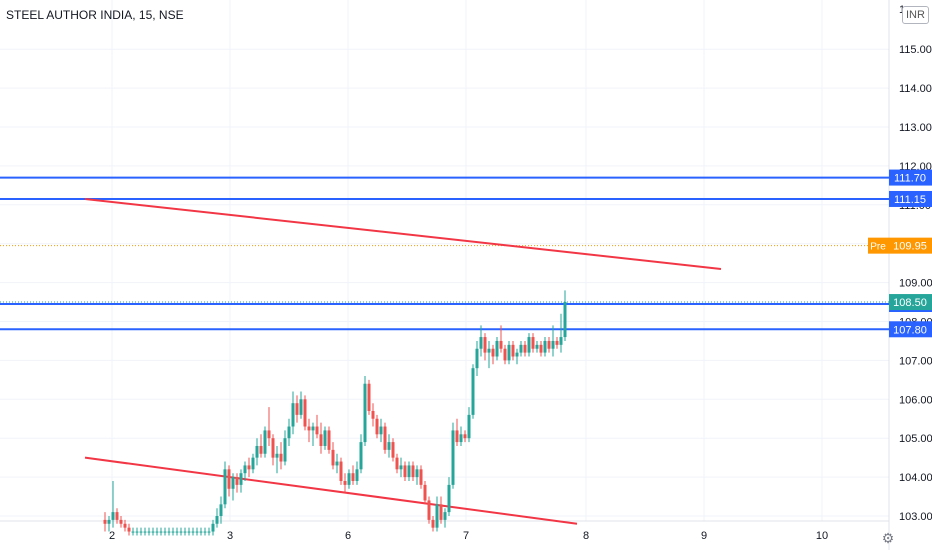 This screenshot has height=550, width=932. Describe the element at coordinates (915, 361) in the screenshot. I see `price-tick-label: 107.00` at that location.